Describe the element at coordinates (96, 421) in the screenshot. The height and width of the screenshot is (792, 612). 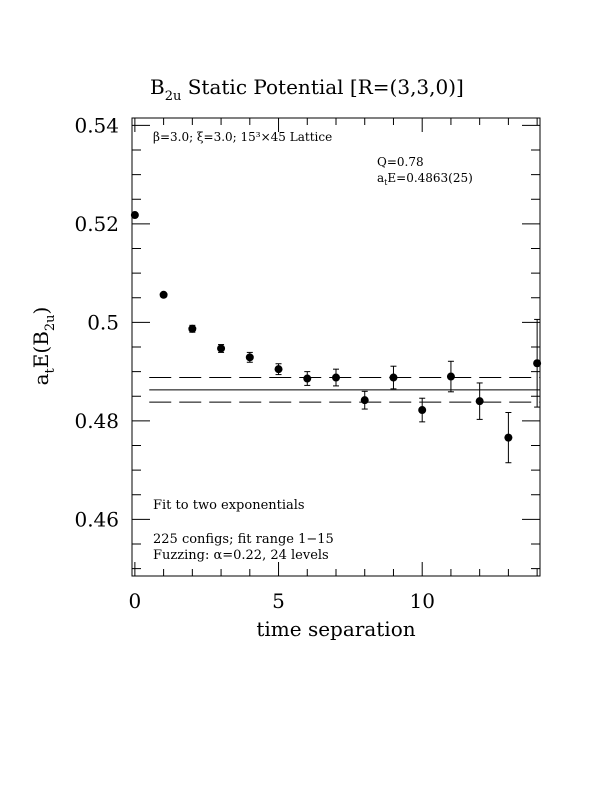
I see `y-tick-label: 0.48` at that location.